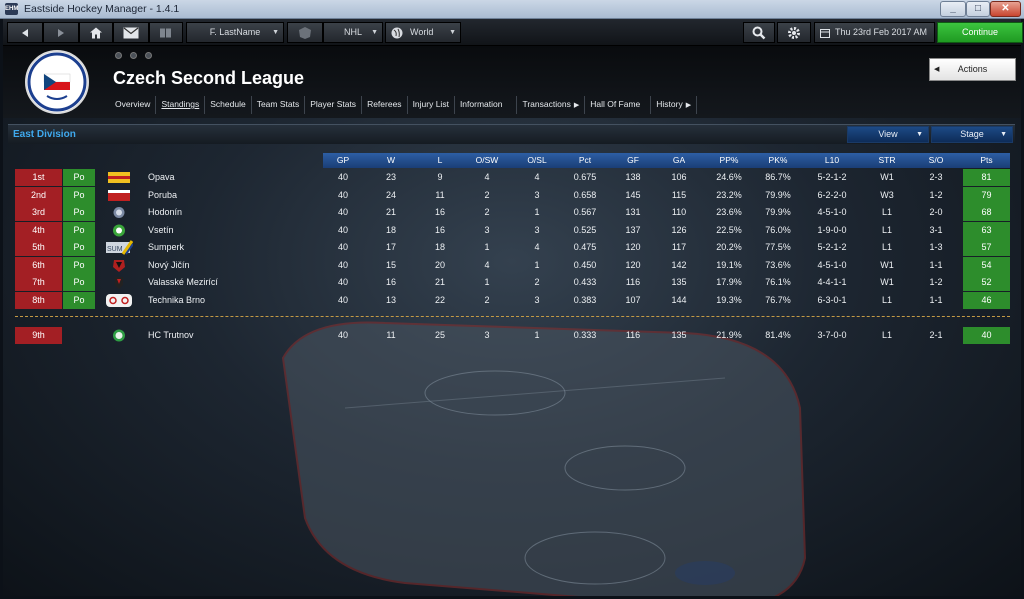 The height and width of the screenshot is (599, 1024). I want to click on team-name: HC Trutnov, so click(171, 335).